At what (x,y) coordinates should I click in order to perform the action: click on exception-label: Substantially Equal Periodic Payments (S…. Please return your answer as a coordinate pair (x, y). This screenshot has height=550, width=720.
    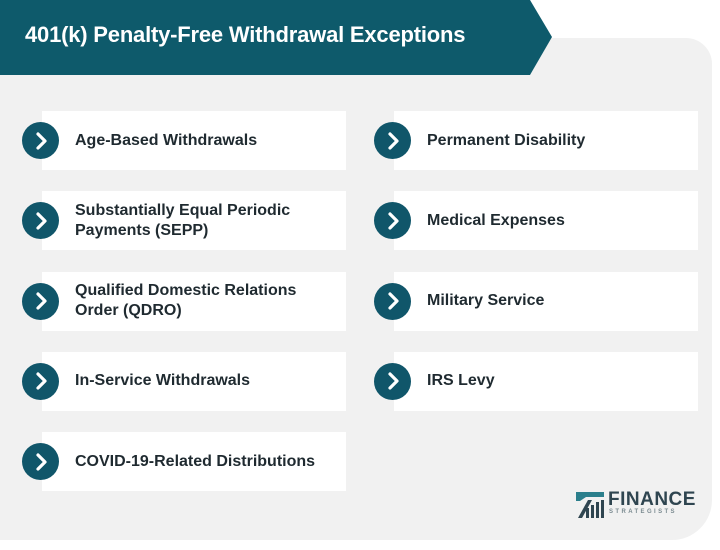
    Looking at the image, I should click on (183, 220).